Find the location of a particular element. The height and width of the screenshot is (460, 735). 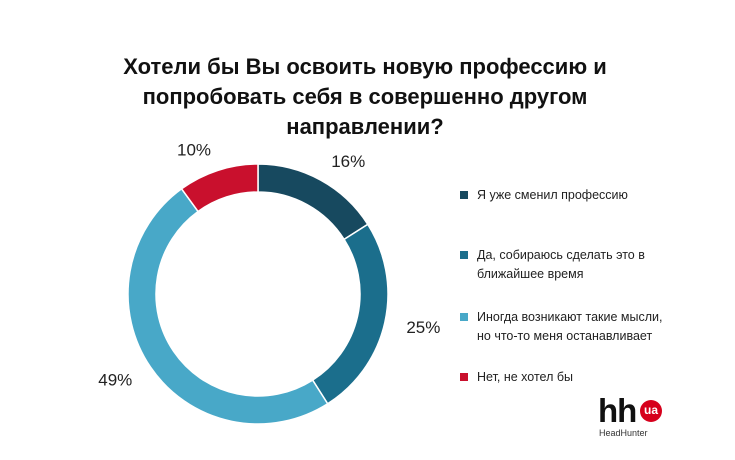

slice-value-label: 25% is located at coordinates (423, 327).